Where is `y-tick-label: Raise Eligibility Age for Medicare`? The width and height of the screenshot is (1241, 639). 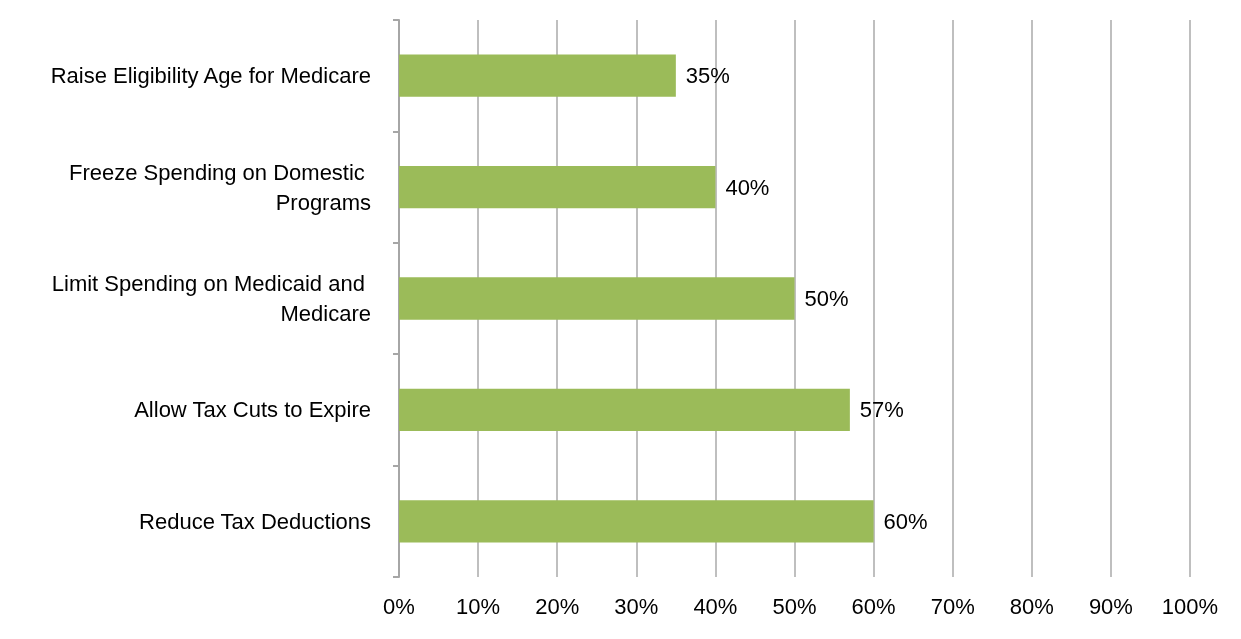 y-tick-label: Raise Eligibility Age for Medicare is located at coordinates (210, 76).